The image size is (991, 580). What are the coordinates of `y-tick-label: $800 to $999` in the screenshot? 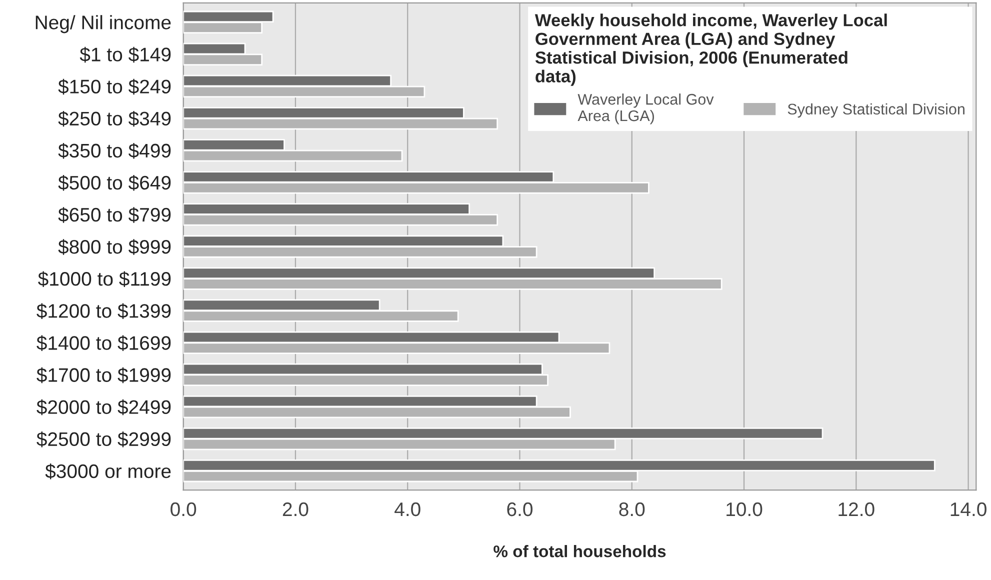 It's located at (114, 247).